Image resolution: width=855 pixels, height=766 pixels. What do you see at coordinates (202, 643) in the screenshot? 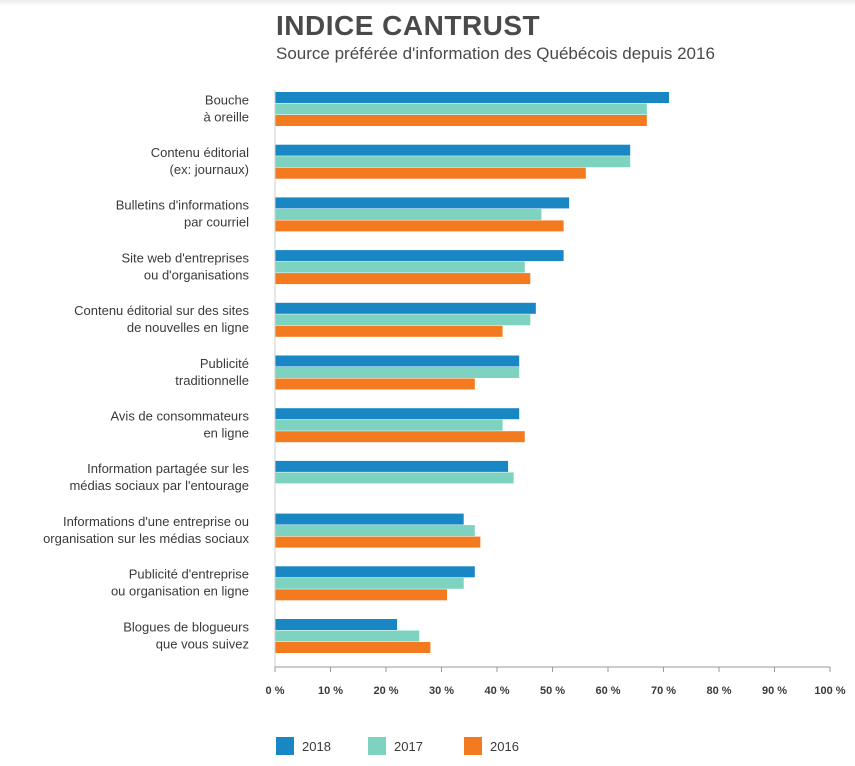
I see `category-label-line: que vous suivez` at bounding box center [202, 643].